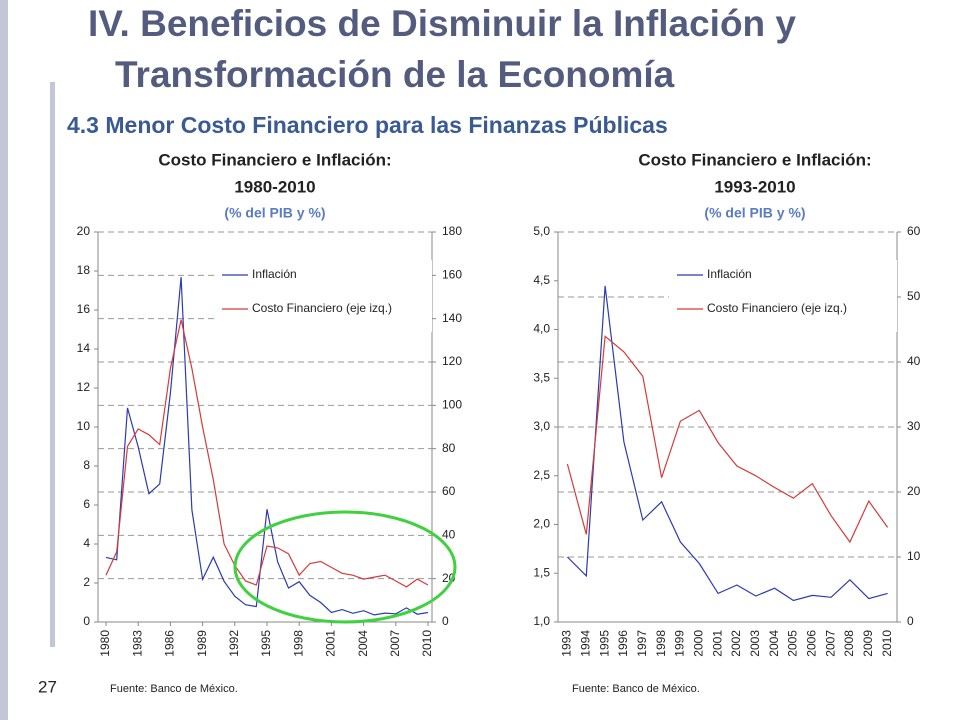 Image resolution: width=960 pixels, height=720 pixels. What do you see at coordinates (585, 643) in the screenshot?
I see `x-tick-label: 1994` at bounding box center [585, 643].